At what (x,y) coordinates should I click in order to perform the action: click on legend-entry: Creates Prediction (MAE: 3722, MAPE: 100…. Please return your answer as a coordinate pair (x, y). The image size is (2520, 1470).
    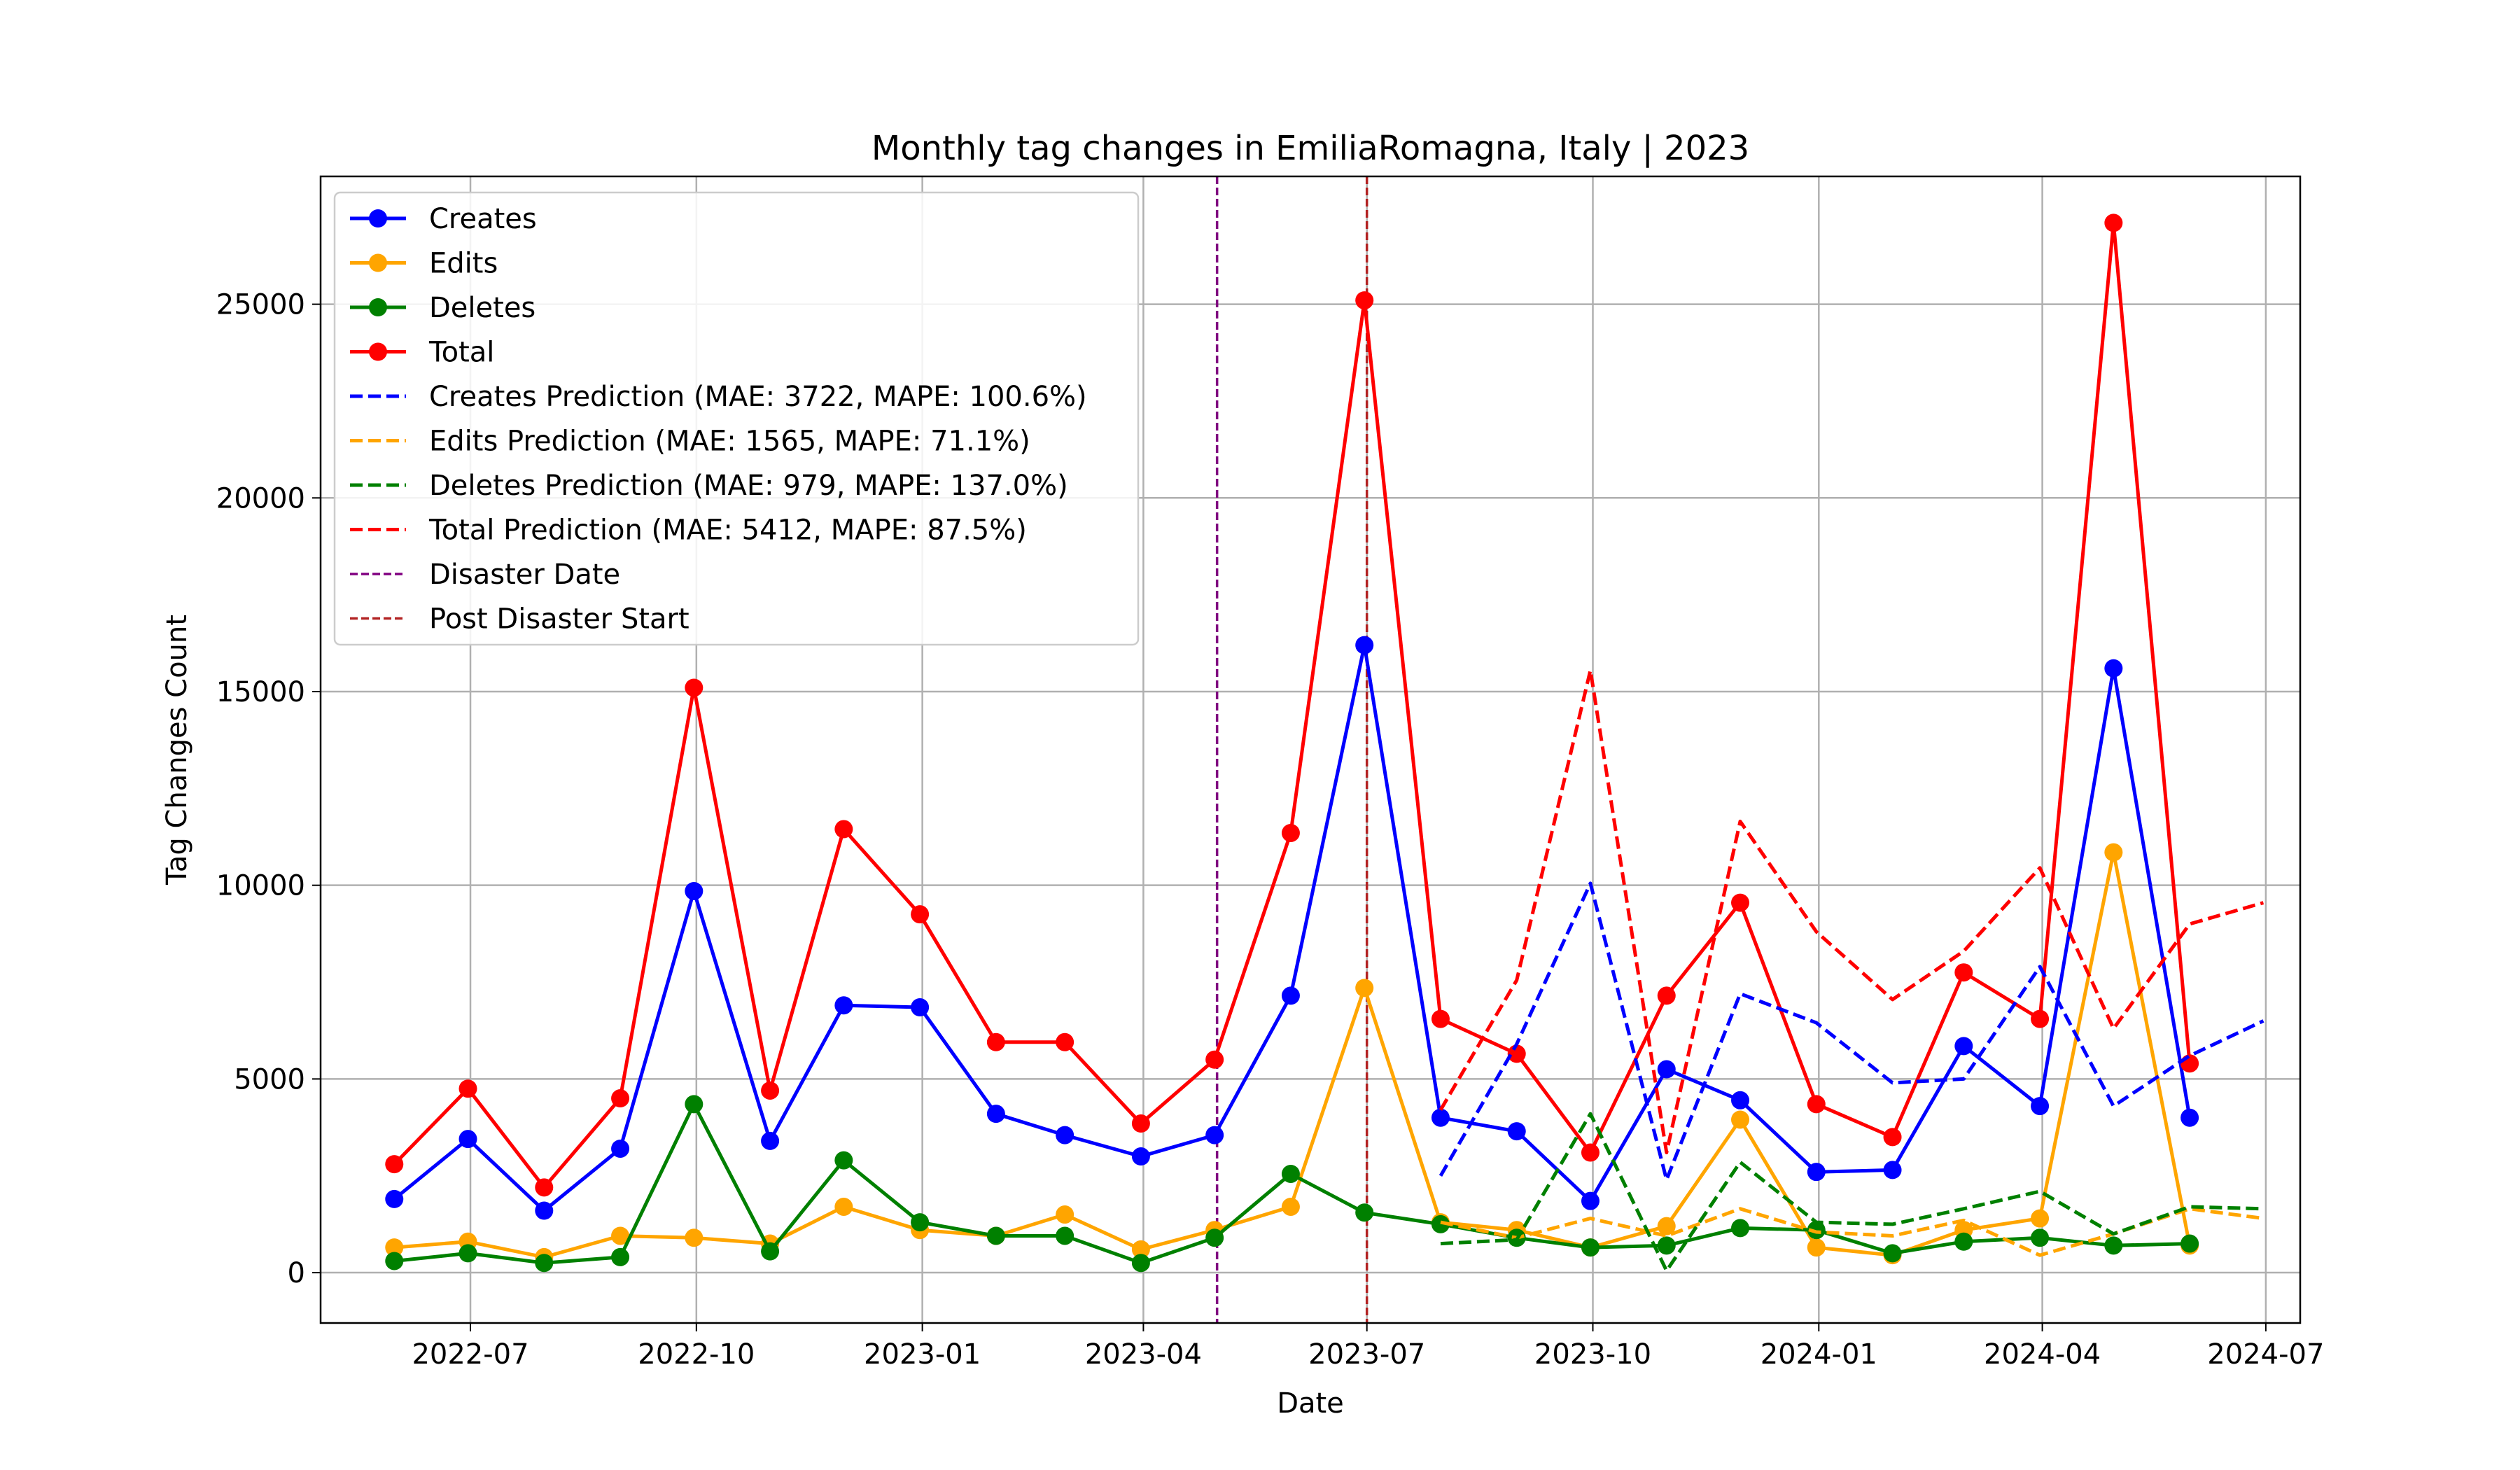
    Looking at the image, I should click on (718, 397).